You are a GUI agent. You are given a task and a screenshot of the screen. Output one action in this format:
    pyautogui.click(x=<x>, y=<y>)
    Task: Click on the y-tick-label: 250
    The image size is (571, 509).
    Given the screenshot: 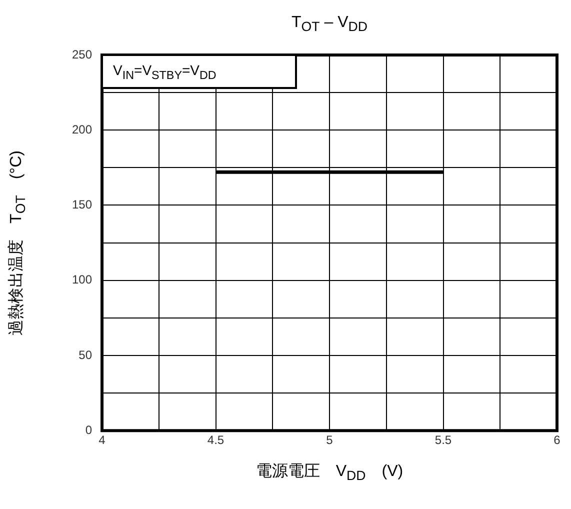 What is the action you would take?
    pyautogui.click(x=82, y=54)
    